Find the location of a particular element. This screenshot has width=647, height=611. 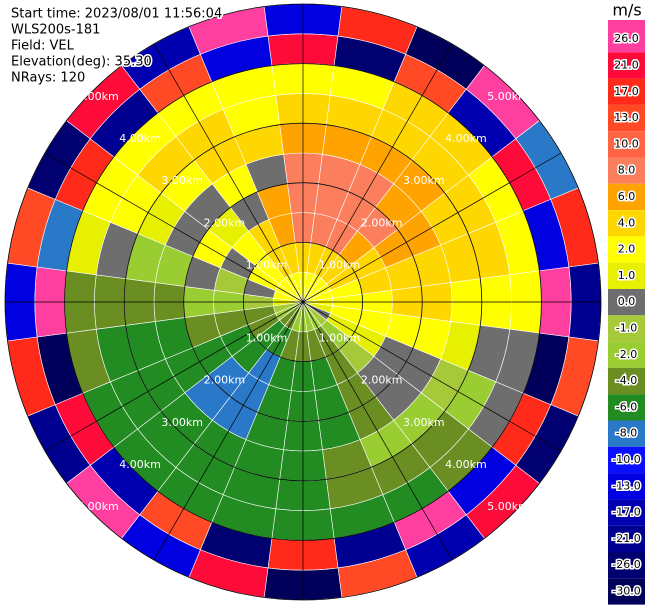

colorbar-tick-label: -17.0 is located at coordinates (626, 512).